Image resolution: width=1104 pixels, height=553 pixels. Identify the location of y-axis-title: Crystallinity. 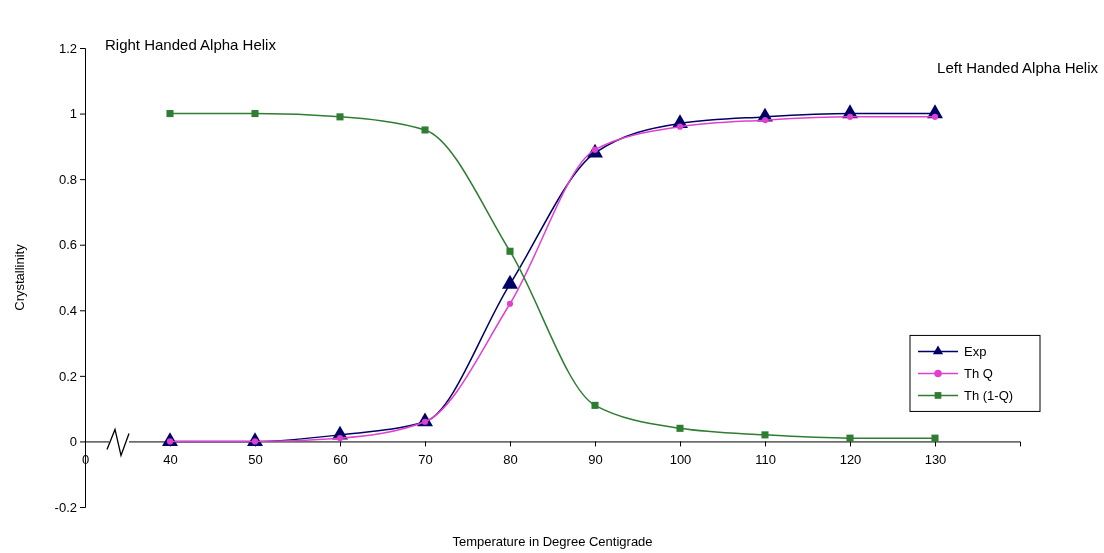
(19, 277).